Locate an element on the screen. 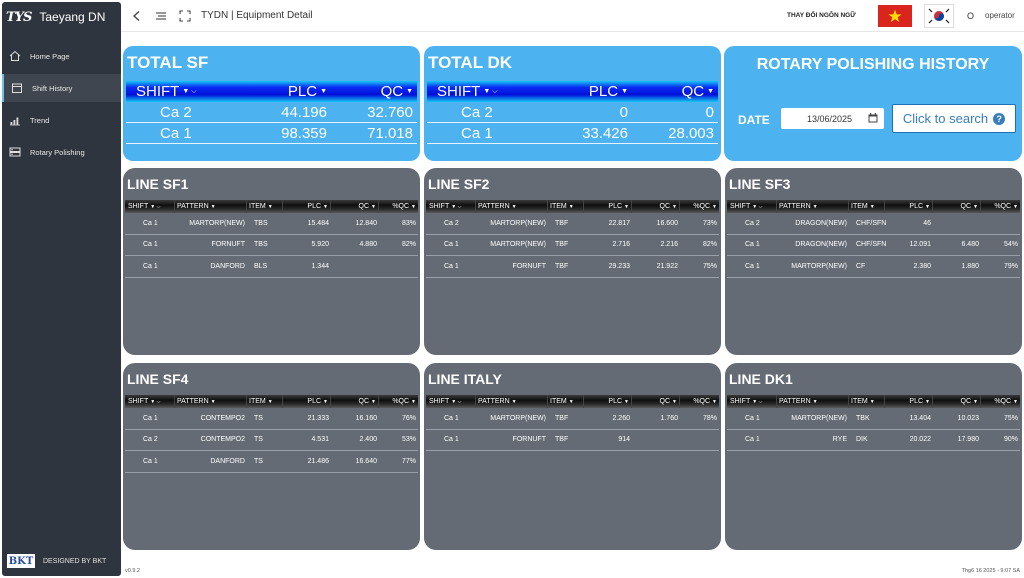 This screenshot has height=578, width=1024. username: operator is located at coordinates (1000, 15).